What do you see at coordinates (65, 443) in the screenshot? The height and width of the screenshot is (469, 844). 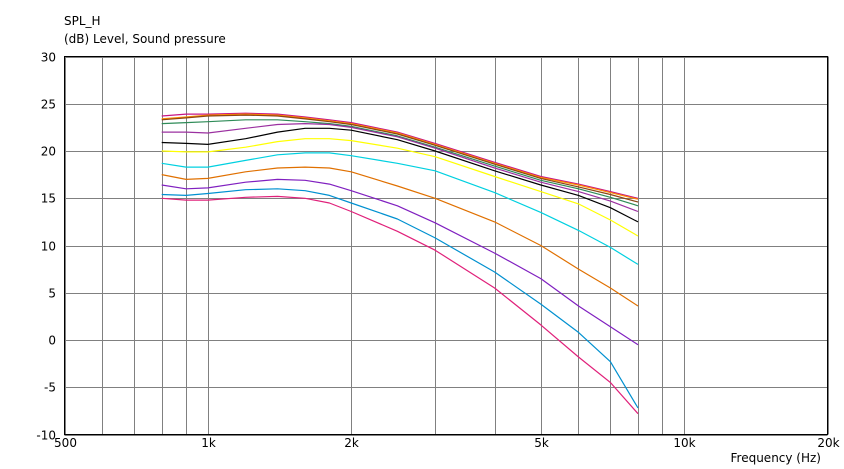 I see `x-tick-label: 500` at bounding box center [65, 443].